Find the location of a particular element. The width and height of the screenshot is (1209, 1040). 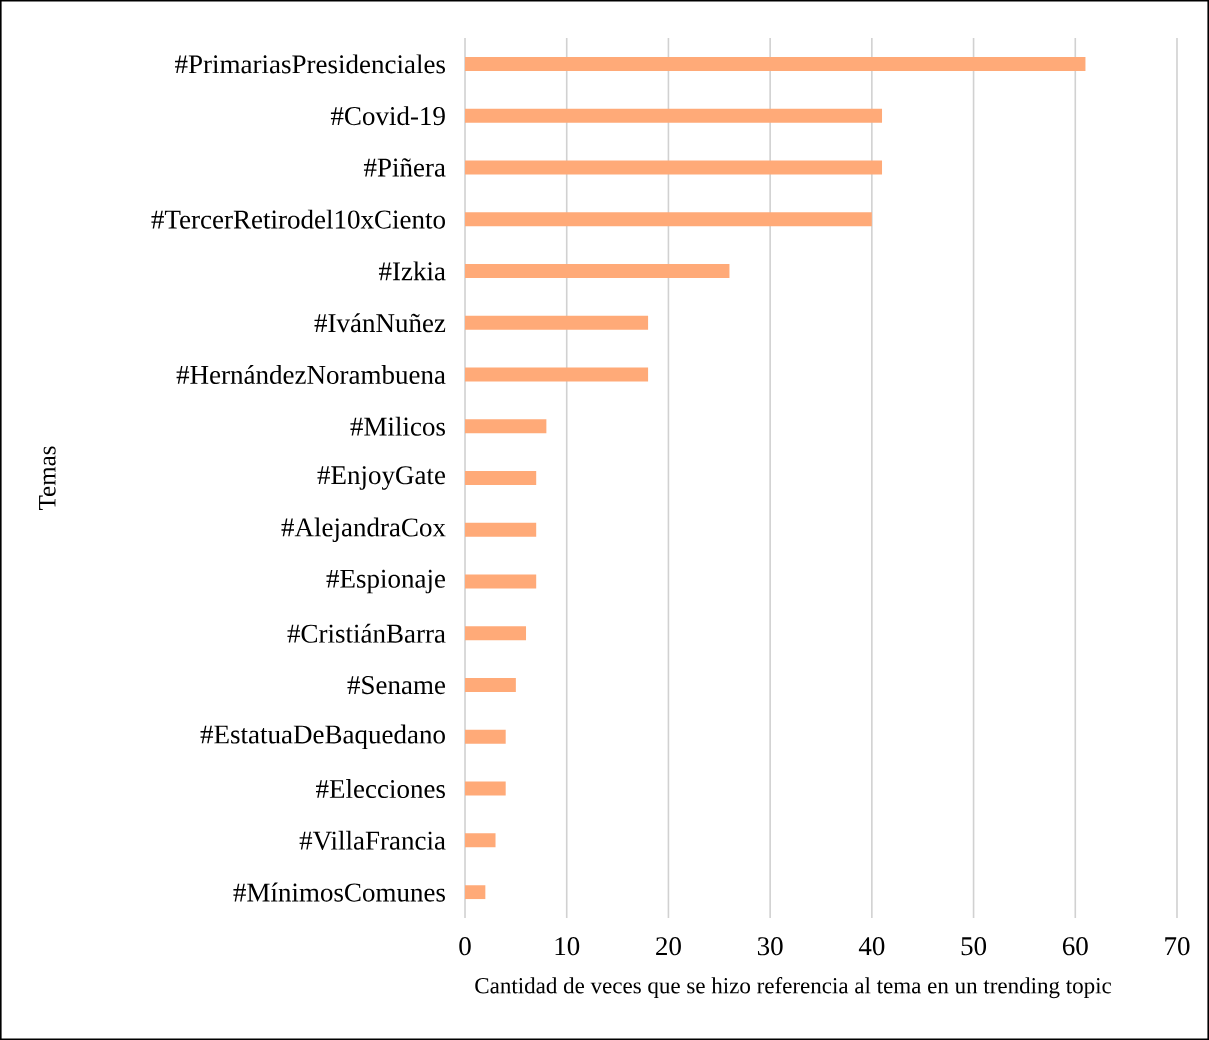

x-tick-label: 70 is located at coordinates (1177, 946).